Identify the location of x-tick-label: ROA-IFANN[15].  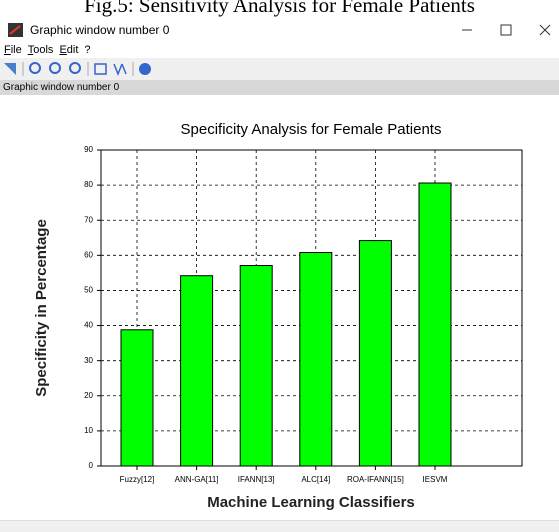
(375, 479).